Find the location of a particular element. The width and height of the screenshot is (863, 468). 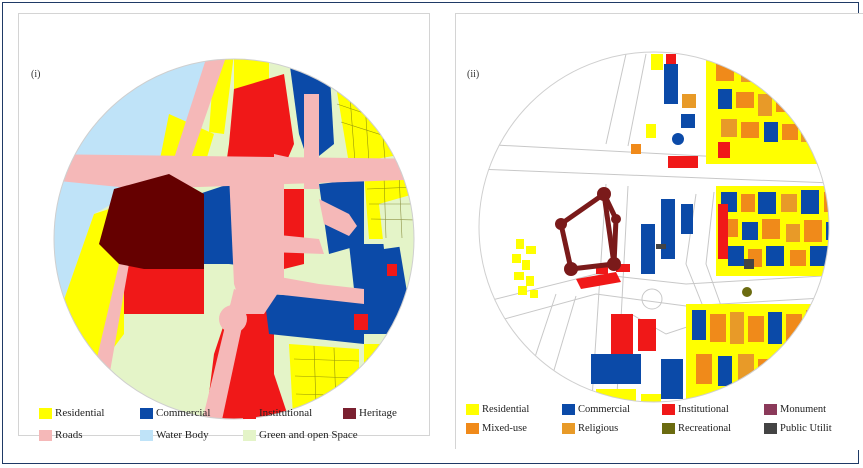

legend-item-heritage: Heritage is located at coordinates (383, 413).